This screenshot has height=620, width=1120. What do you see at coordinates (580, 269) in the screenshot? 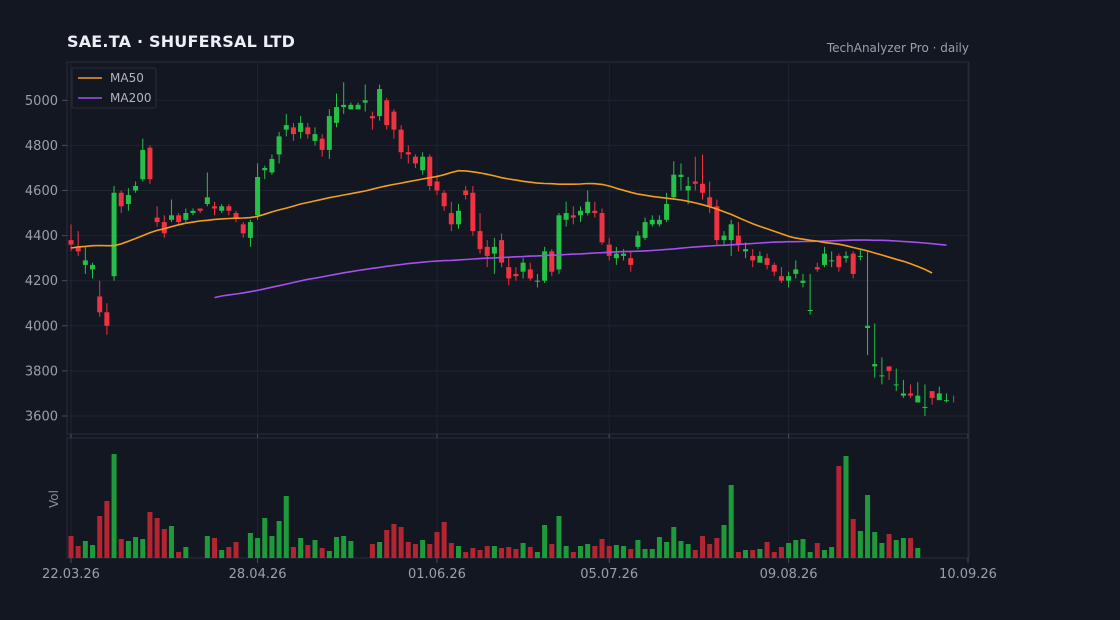
I see `ma200-line` at bounding box center [580, 269].